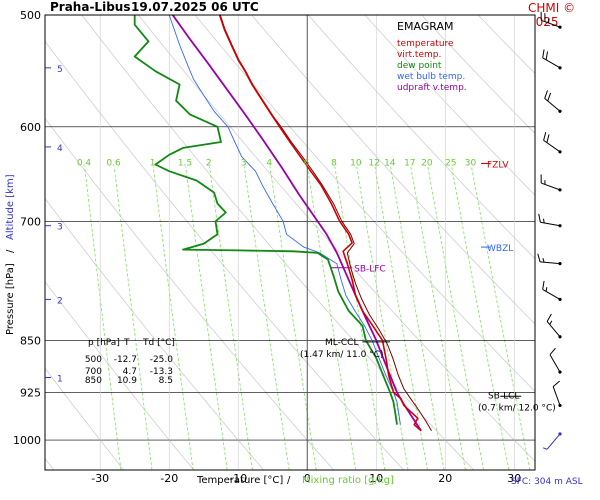  I want to click on mixing-ratio-label: 0.6, so click(113, 164).